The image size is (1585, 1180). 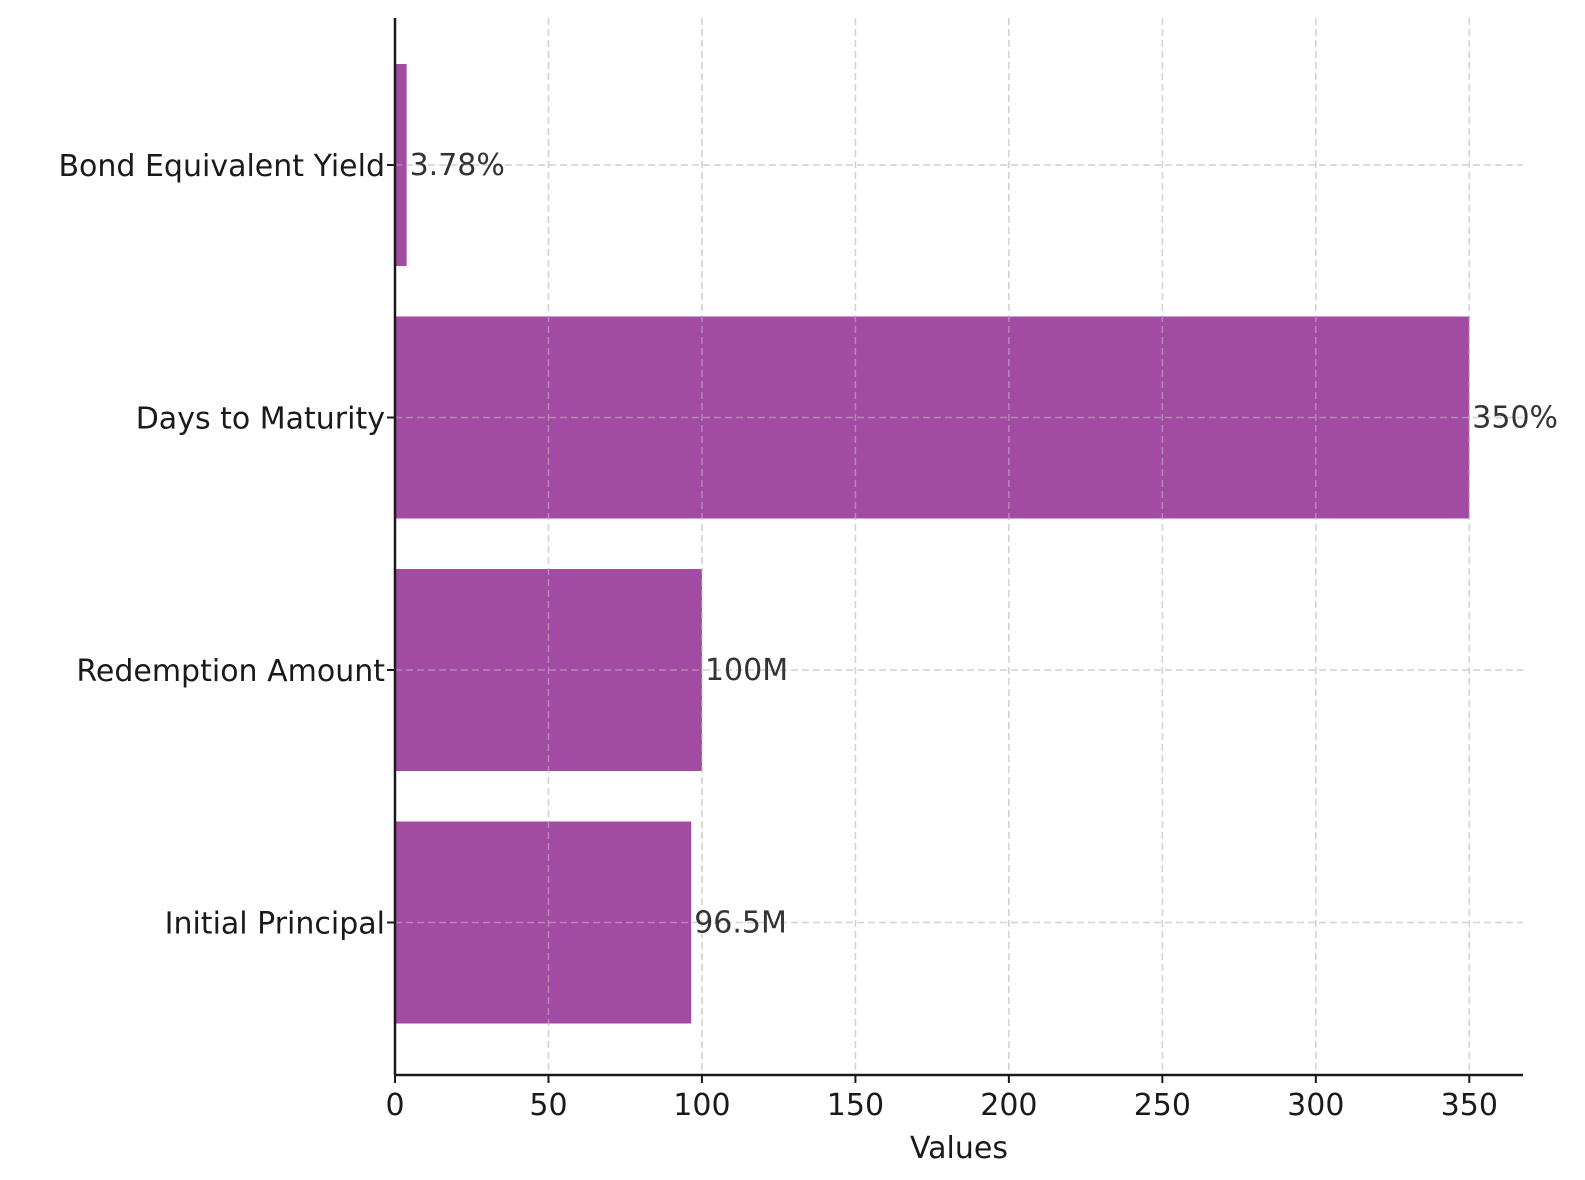 I want to click on data-label: 3.78%, so click(x=457, y=165).